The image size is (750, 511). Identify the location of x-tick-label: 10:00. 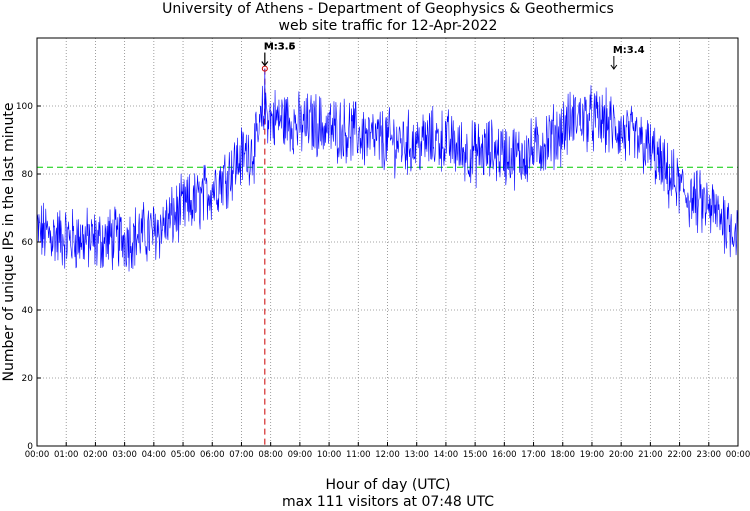
(329, 455).